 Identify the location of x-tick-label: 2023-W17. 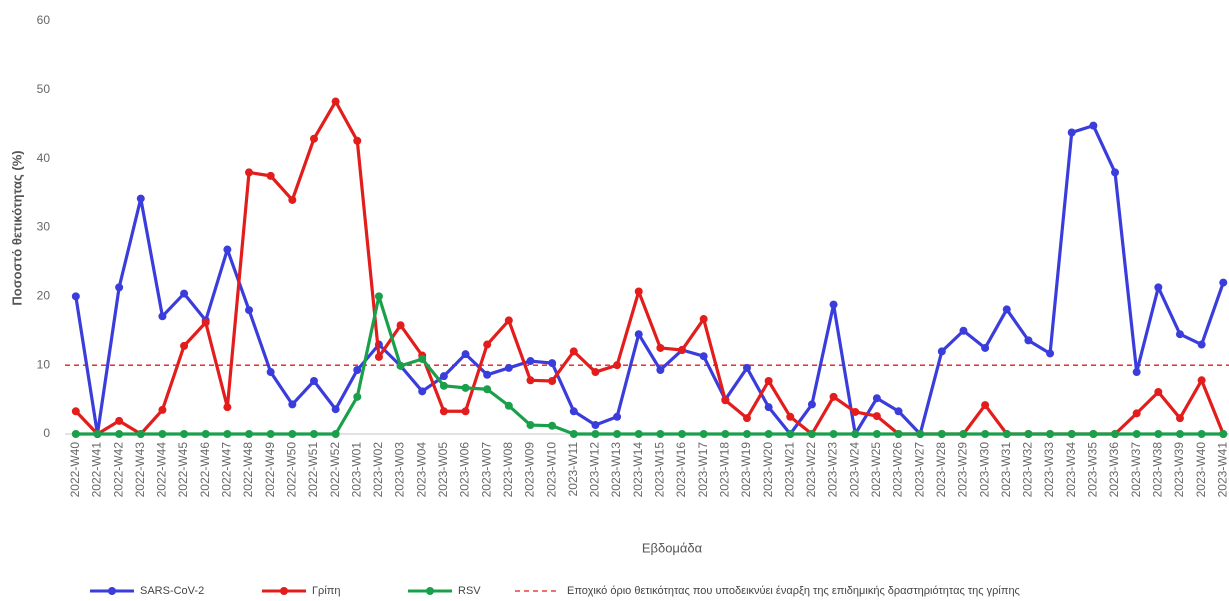
(703, 470).